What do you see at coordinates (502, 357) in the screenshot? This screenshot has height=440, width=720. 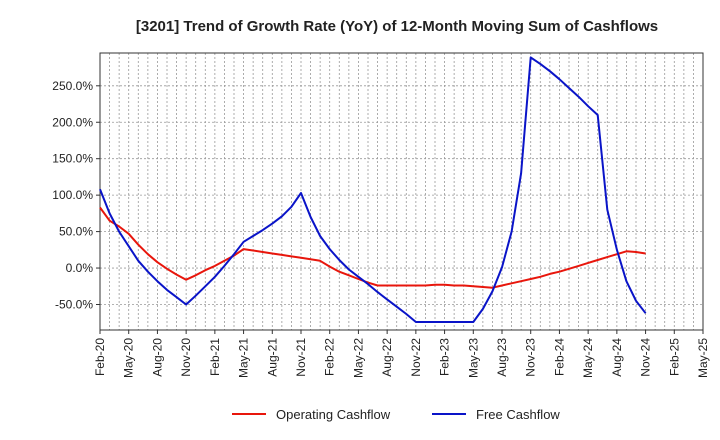 I see `x-tick-label: Aug-23` at bounding box center [502, 357].